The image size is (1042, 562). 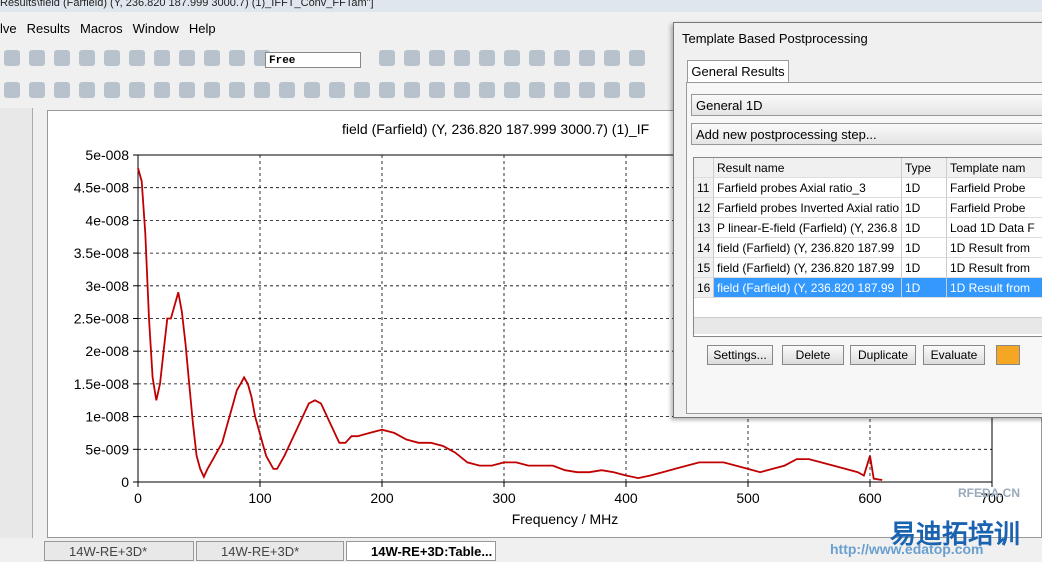 What do you see at coordinates (101, 28) in the screenshot?
I see `menu-item: Macros` at bounding box center [101, 28].